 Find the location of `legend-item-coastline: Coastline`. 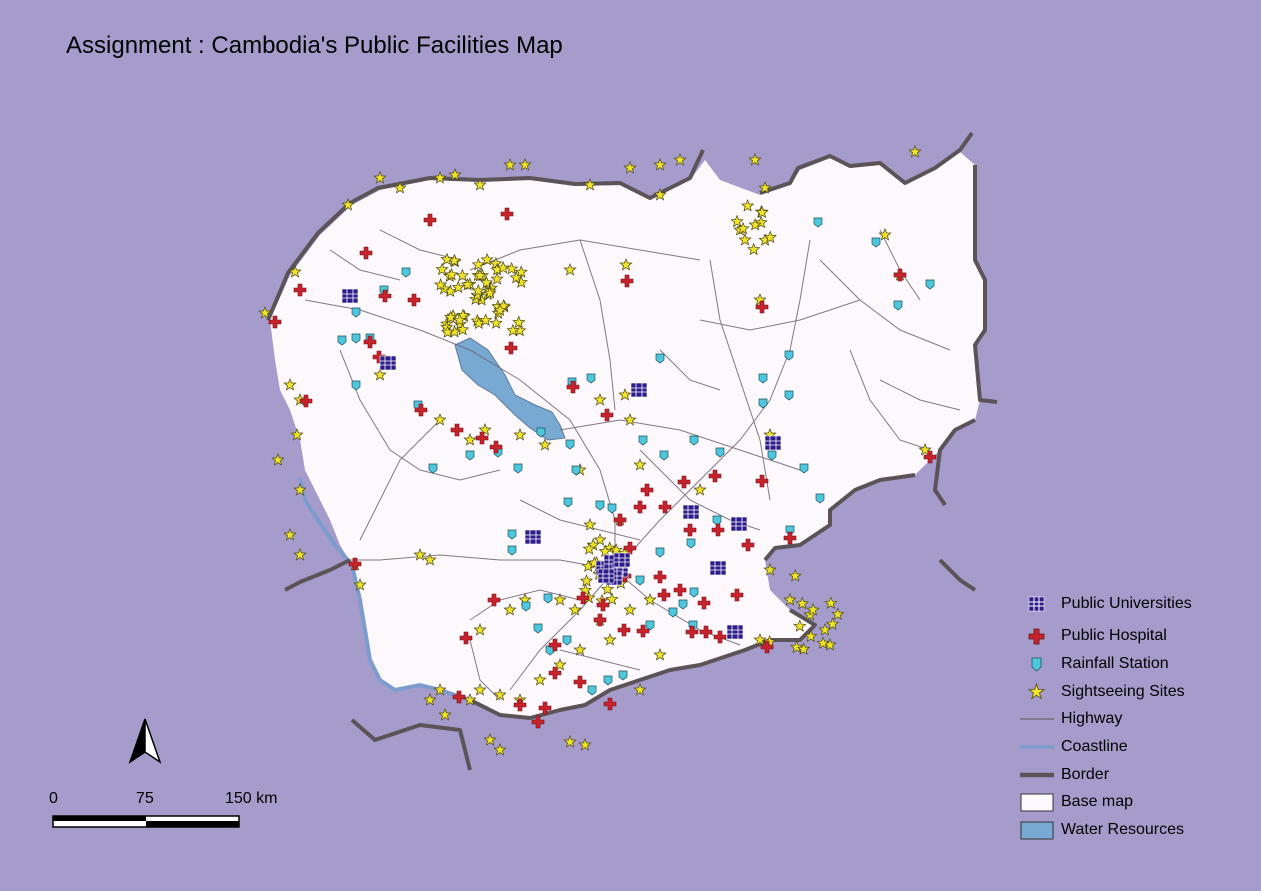

legend-item-coastline: Coastline is located at coordinates (1133, 747).